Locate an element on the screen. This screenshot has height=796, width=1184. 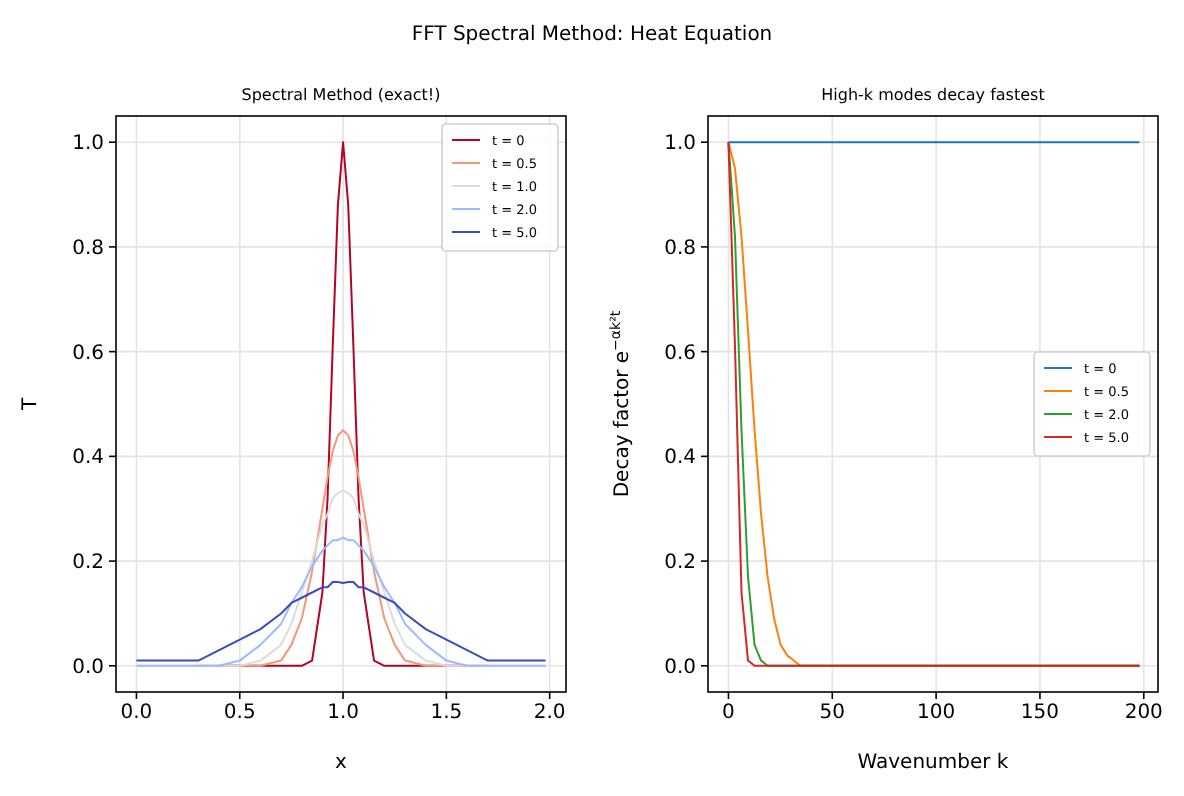
chart-title: High-k modes decay fastest is located at coordinates (933, 95).